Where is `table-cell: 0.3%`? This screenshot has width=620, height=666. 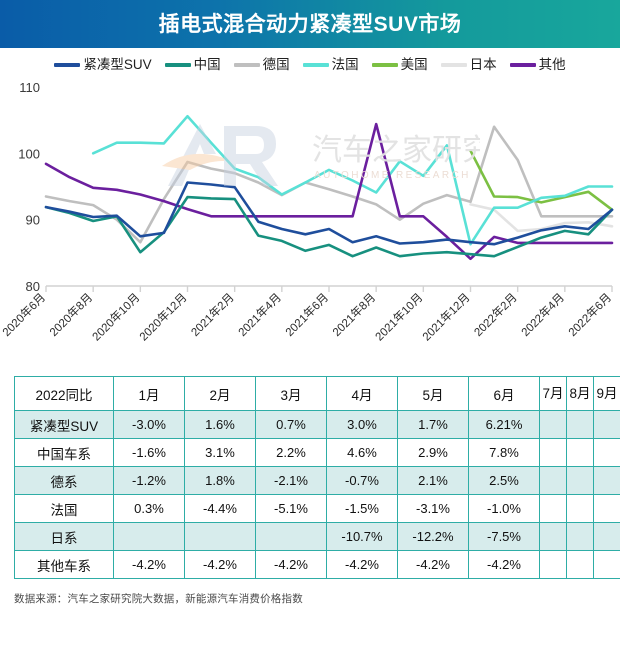 table-cell: 0.3% is located at coordinates (149, 508).